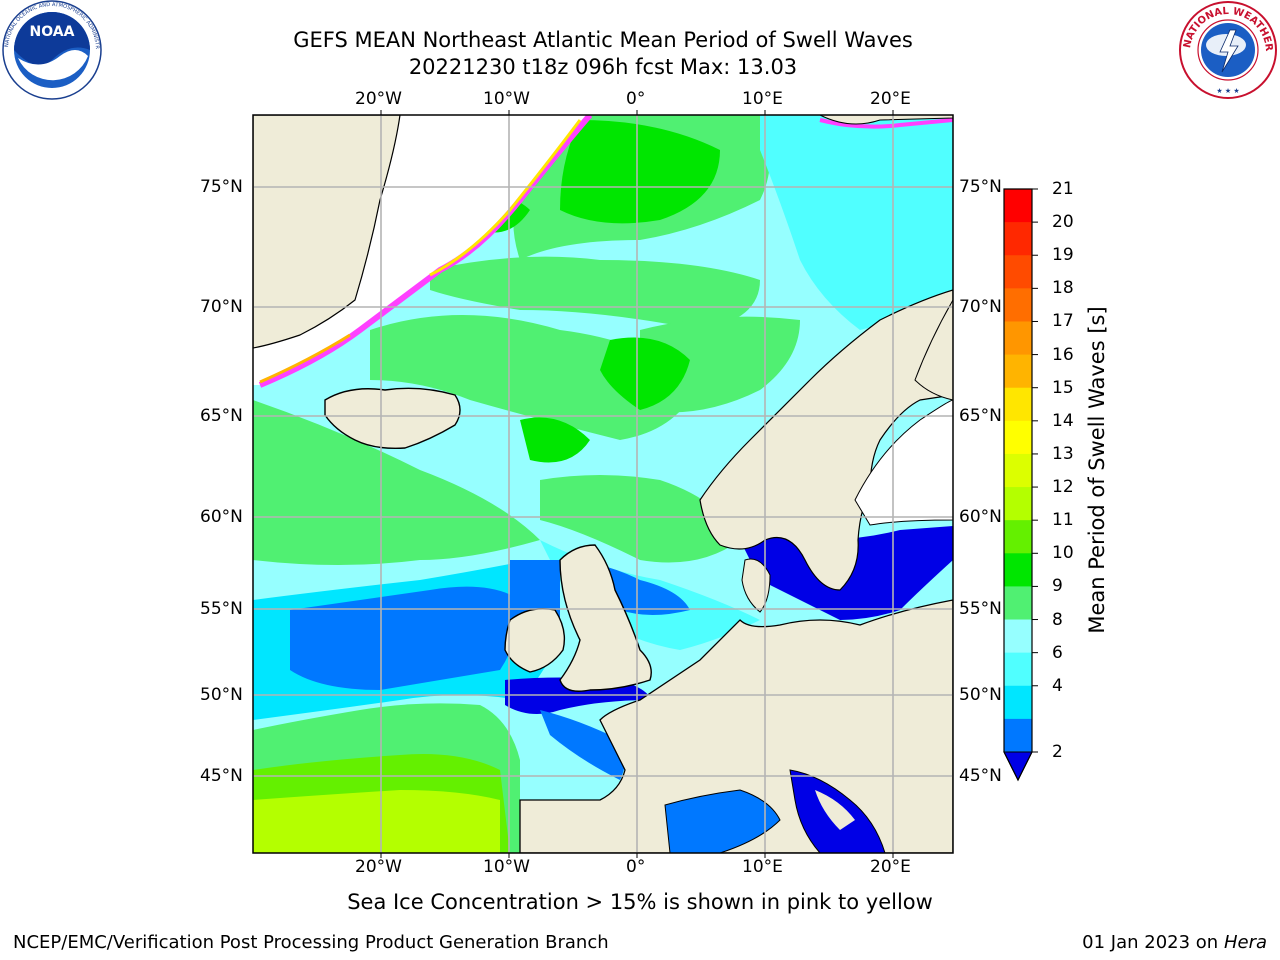 This screenshot has height=960, width=1280. I want to click on colorbar-tick-label: 21, so click(1063, 189).